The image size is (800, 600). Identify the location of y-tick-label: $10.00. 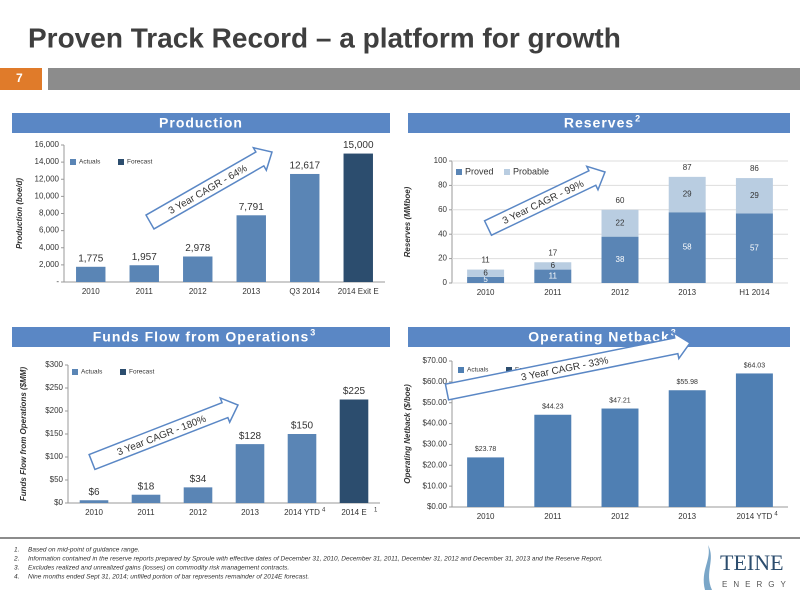
(435, 485).